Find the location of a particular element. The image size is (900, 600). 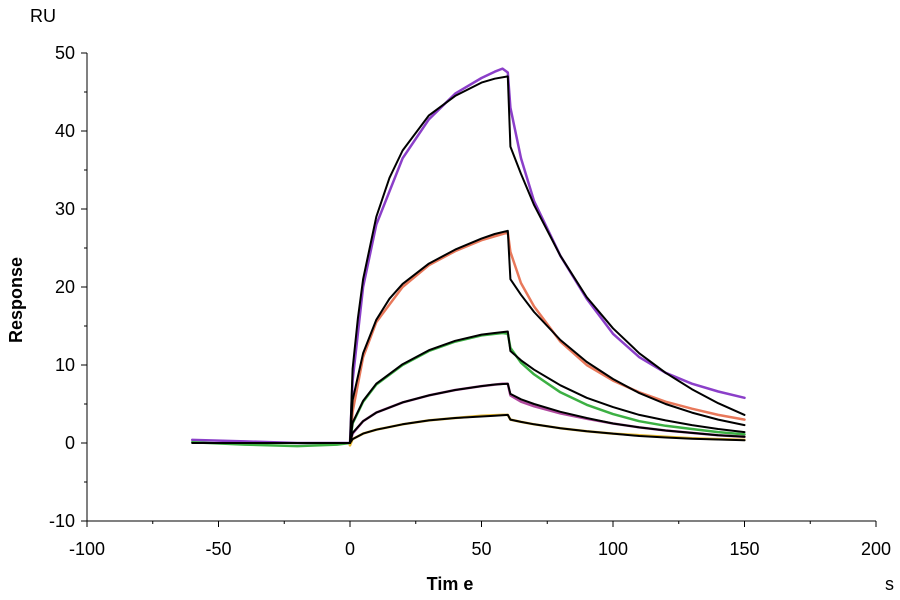

x-tick-label: 0 is located at coordinates (350, 549).